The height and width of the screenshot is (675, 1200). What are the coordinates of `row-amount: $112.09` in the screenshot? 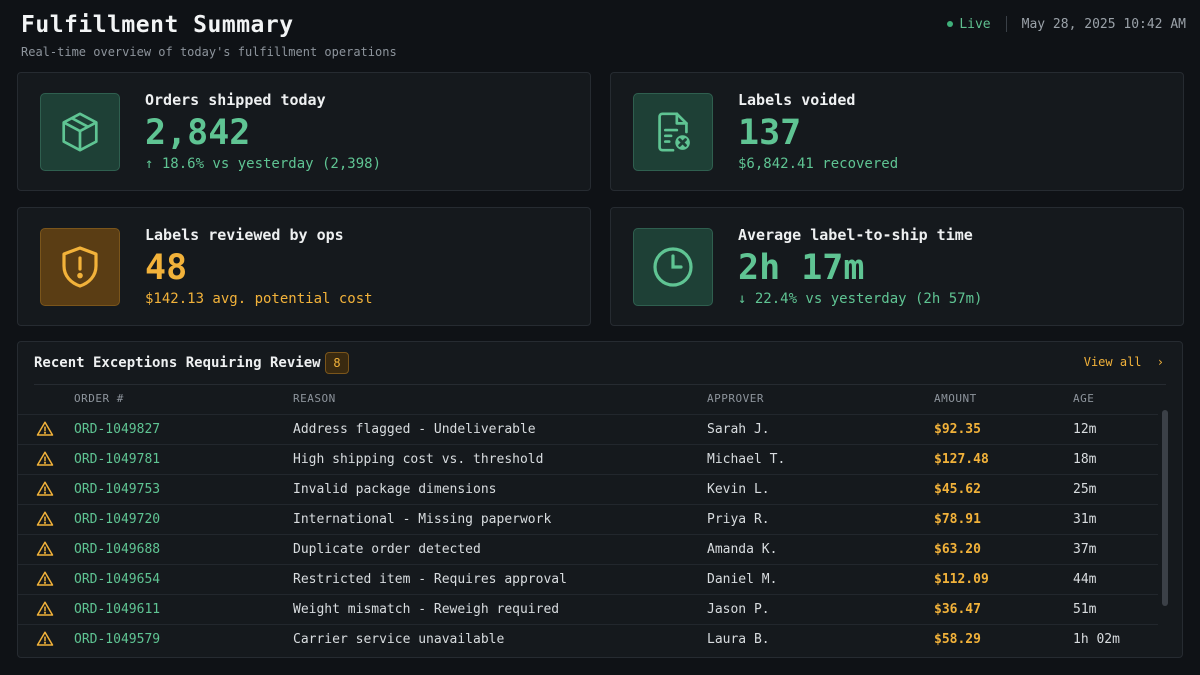 It's located at (961, 579).